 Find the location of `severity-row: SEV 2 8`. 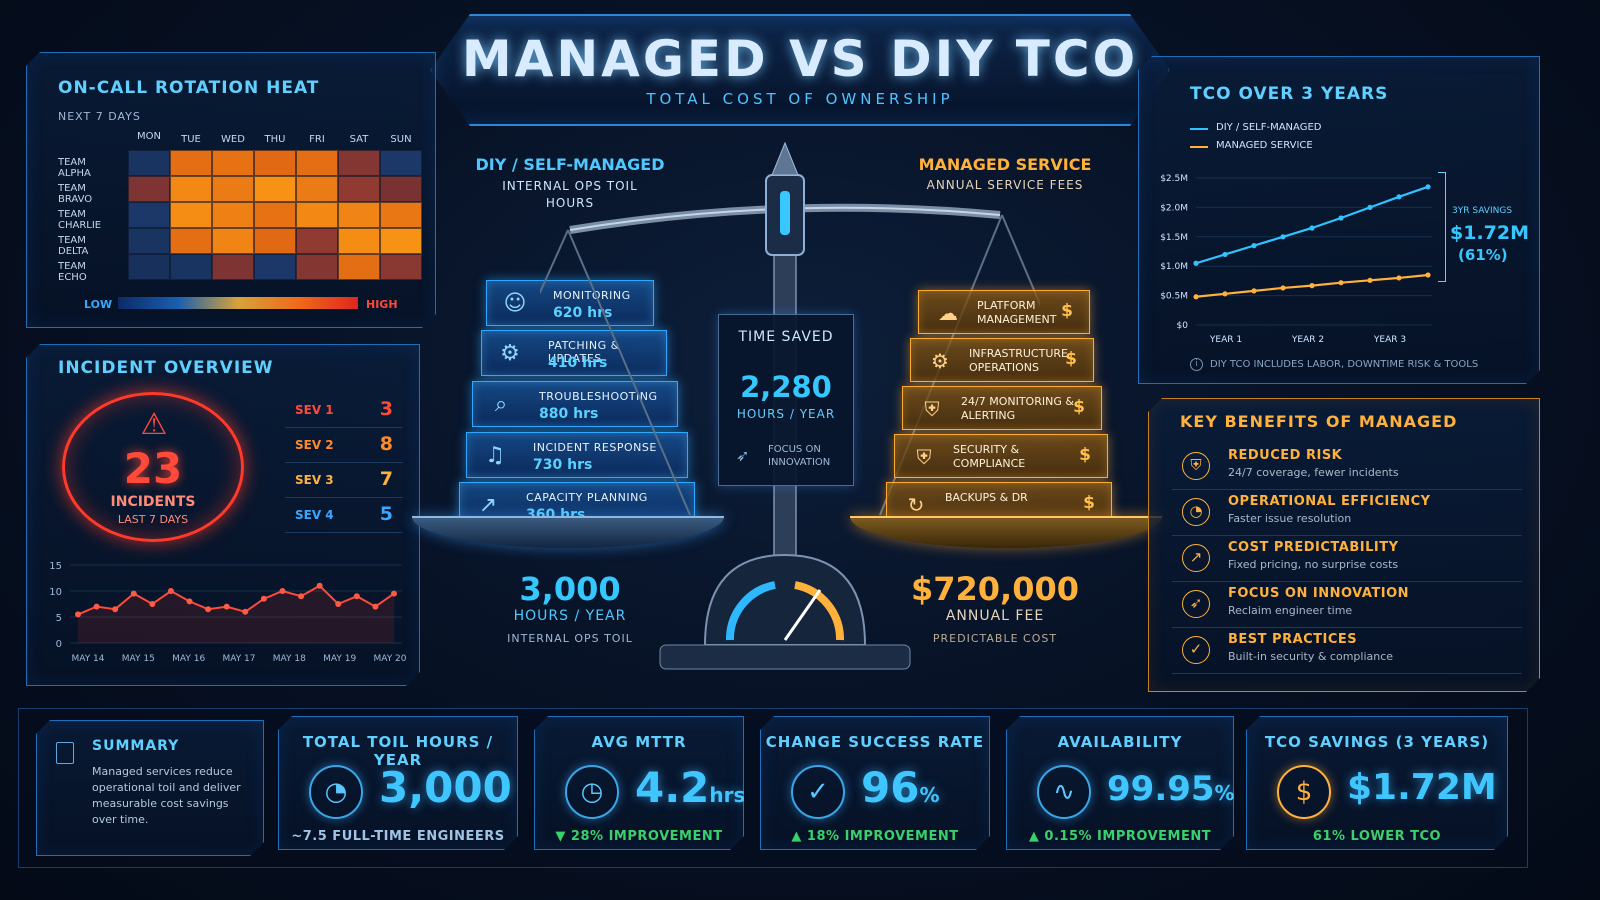

severity-row: SEV 2 8 is located at coordinates (344, 446).